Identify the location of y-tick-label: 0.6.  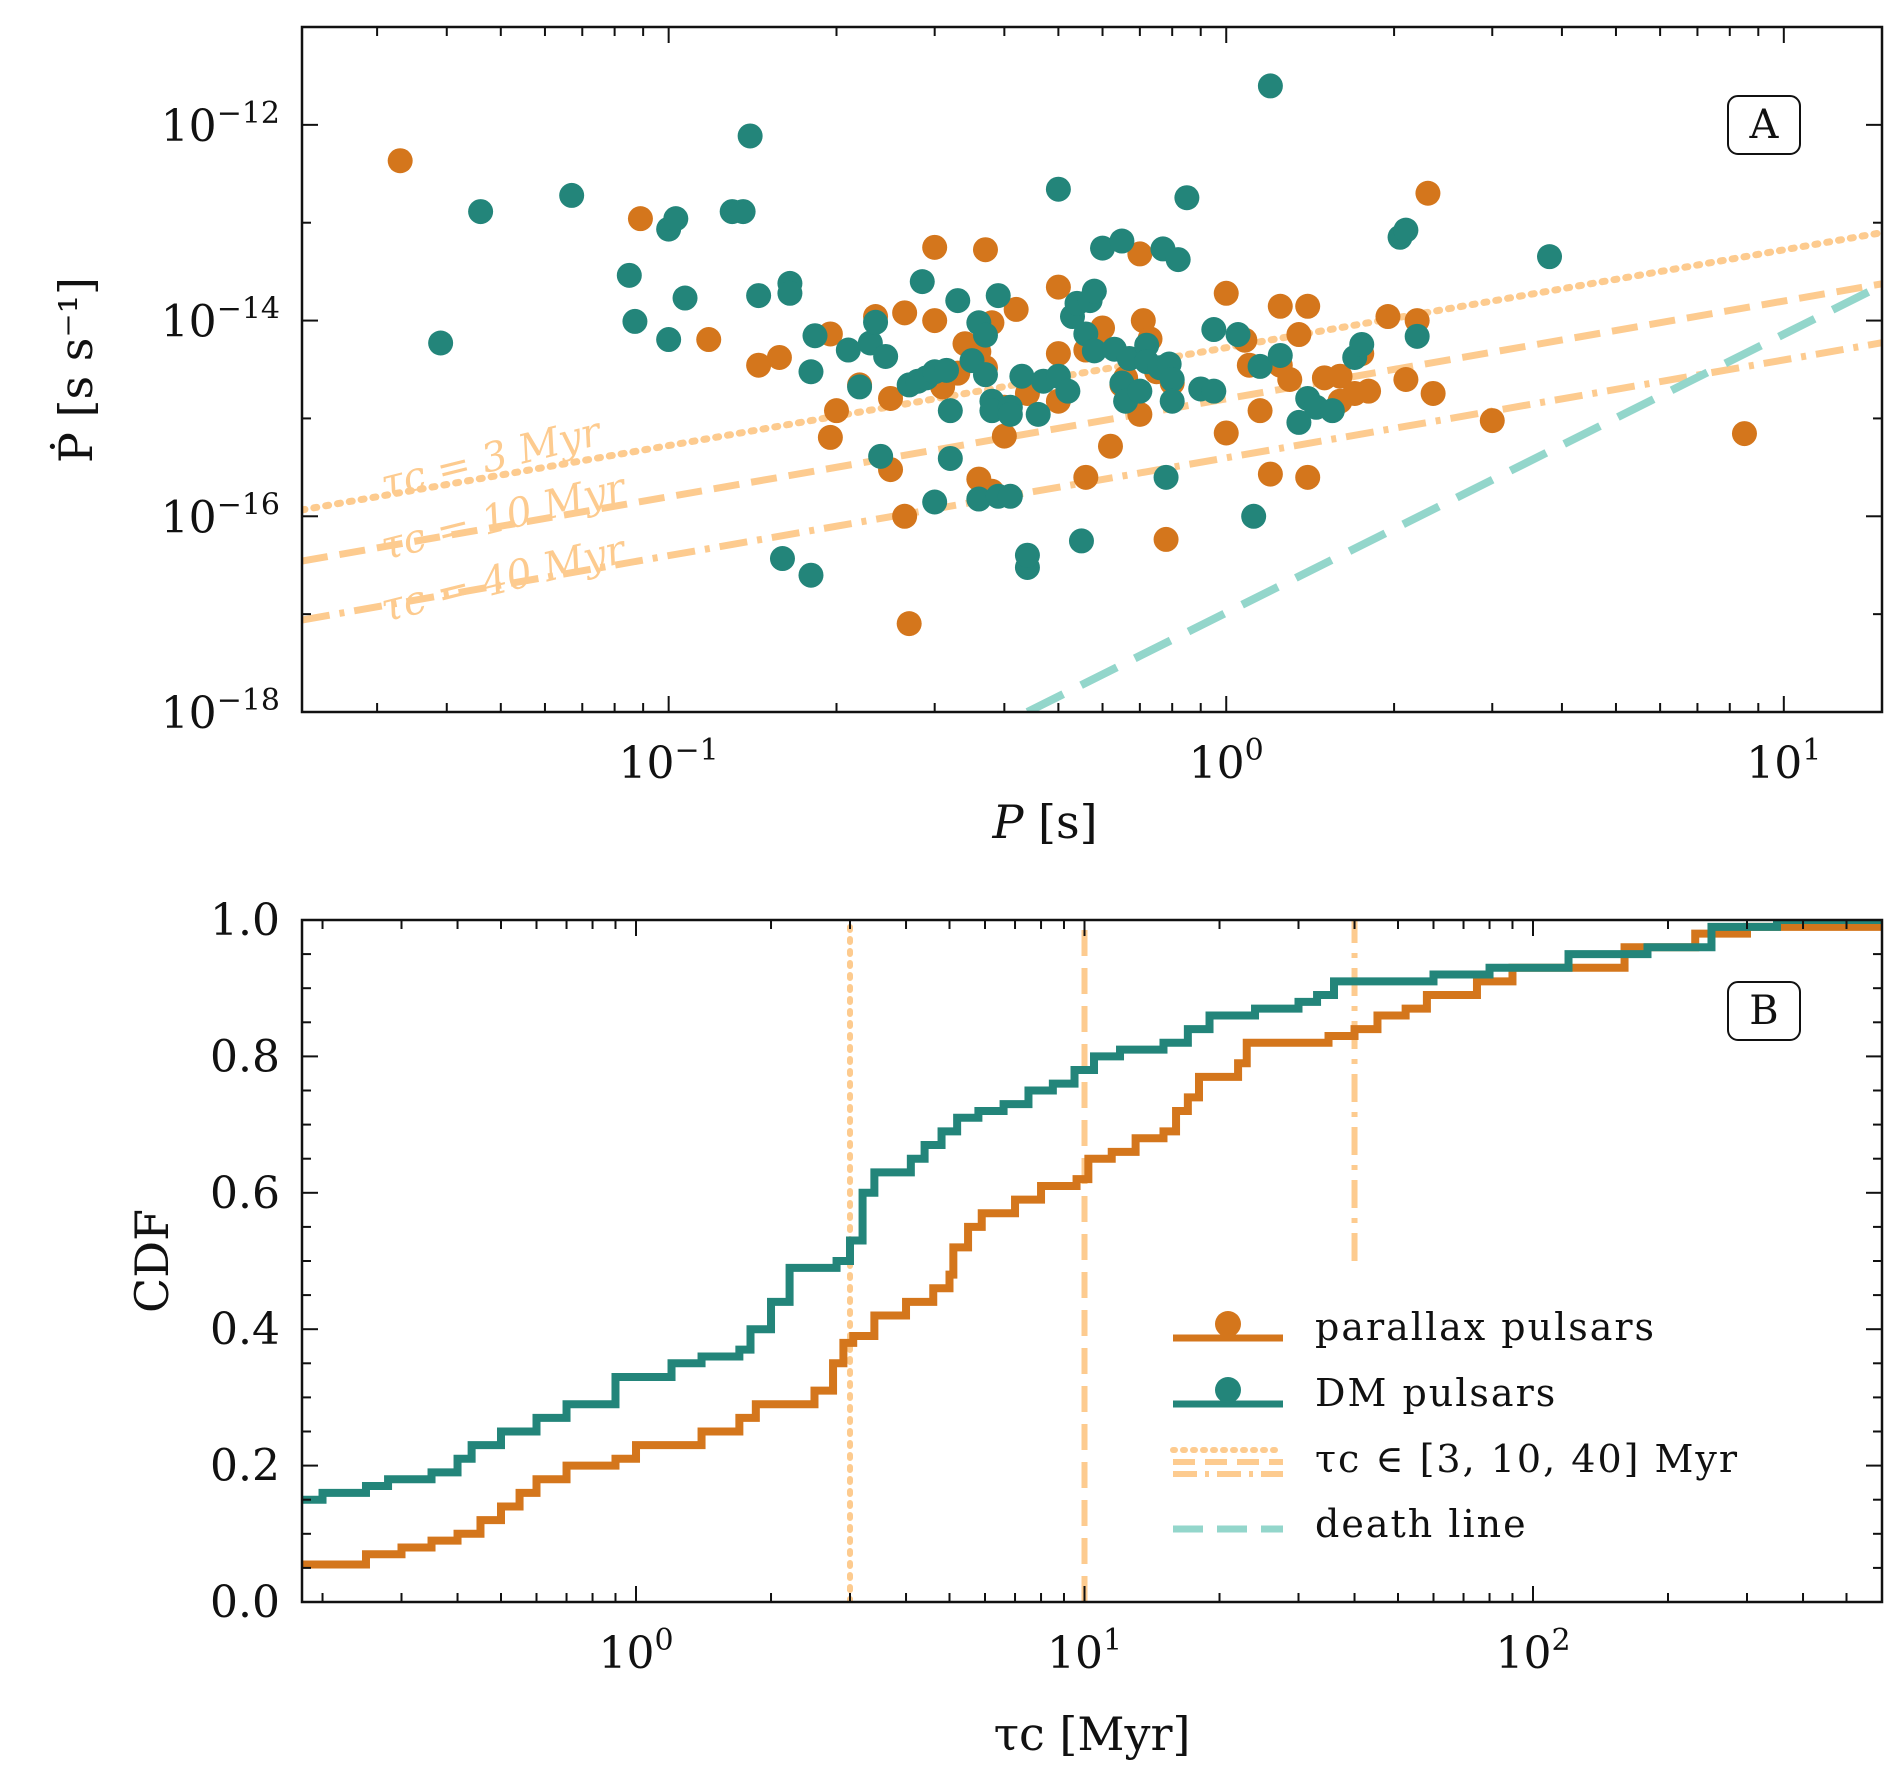
(245, 1193).